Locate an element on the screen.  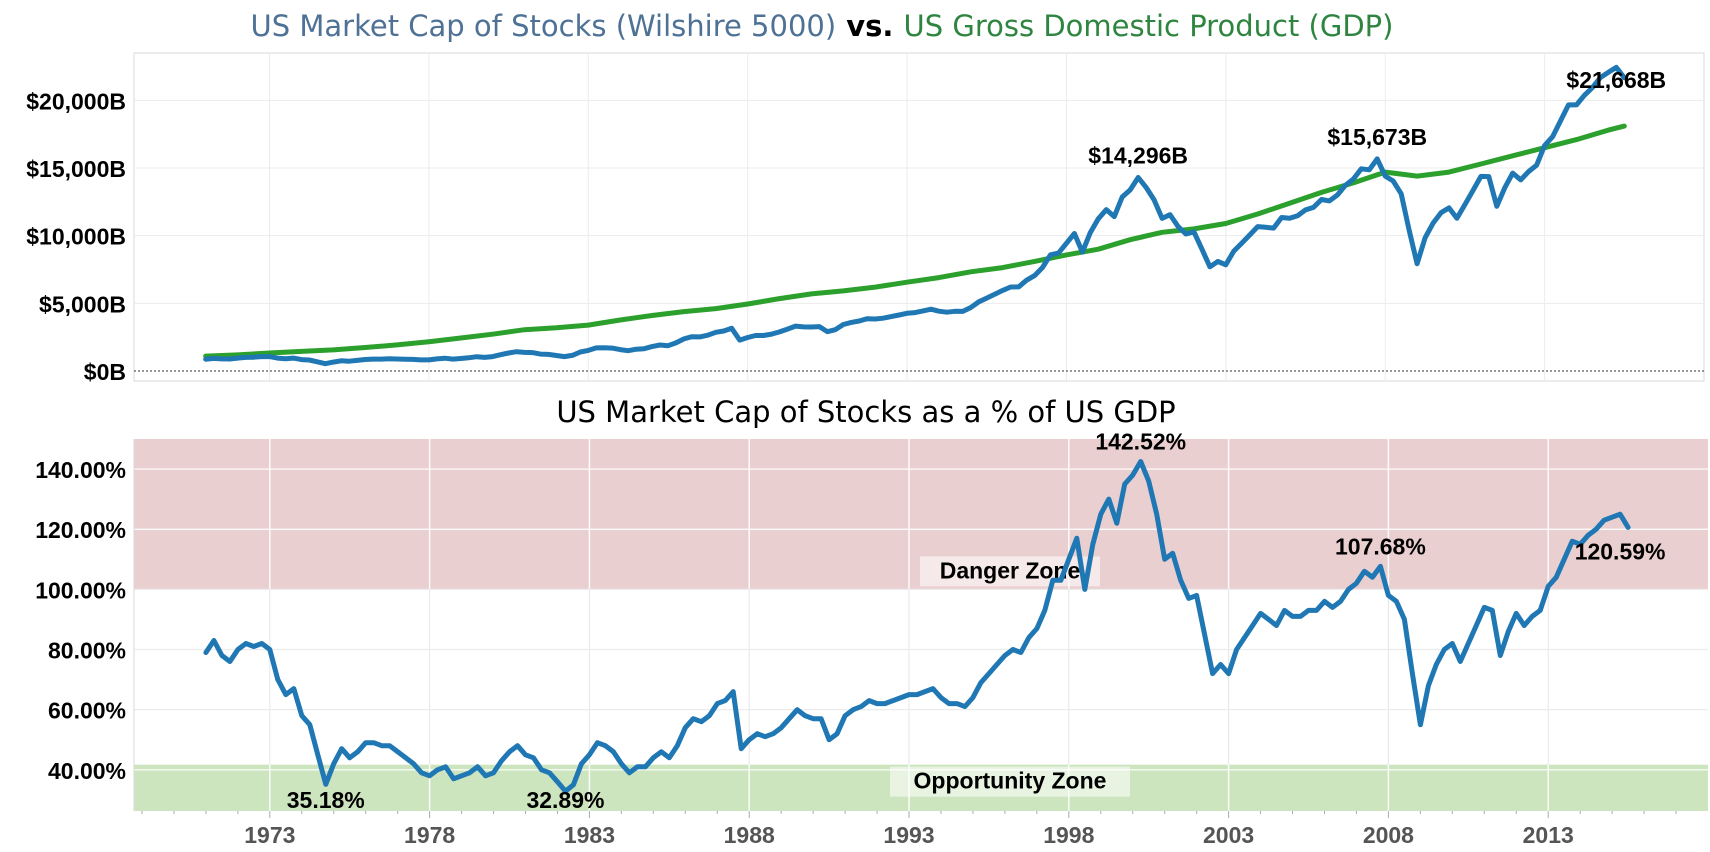
opportunity-zone-label: Opportunity Zone is located at coordinates (1010, 781).